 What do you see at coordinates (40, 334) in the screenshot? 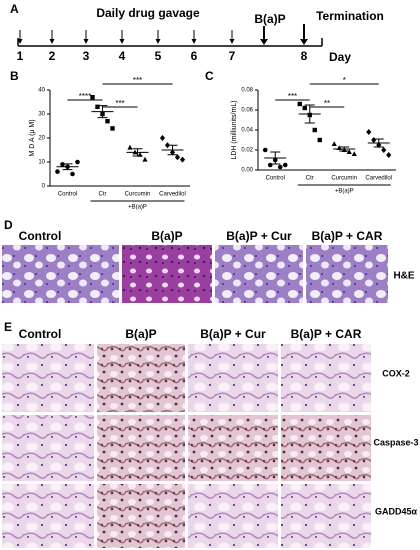
I see `column-header: Control` at bounding box center [40, 334].